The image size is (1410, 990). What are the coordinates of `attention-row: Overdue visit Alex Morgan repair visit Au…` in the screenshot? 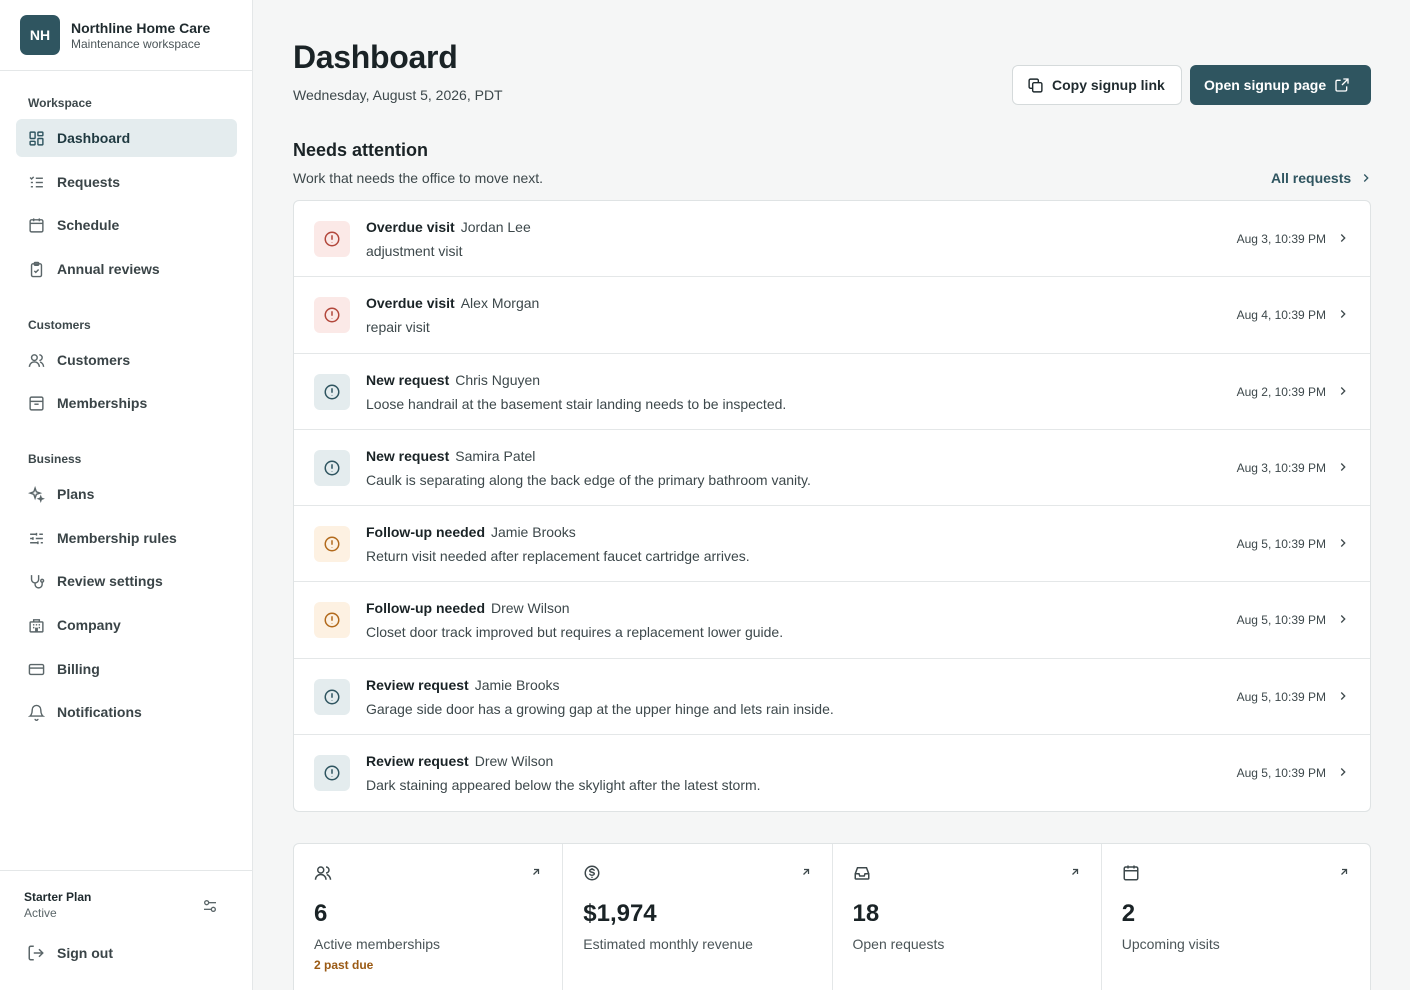 It's located at (832, 315).